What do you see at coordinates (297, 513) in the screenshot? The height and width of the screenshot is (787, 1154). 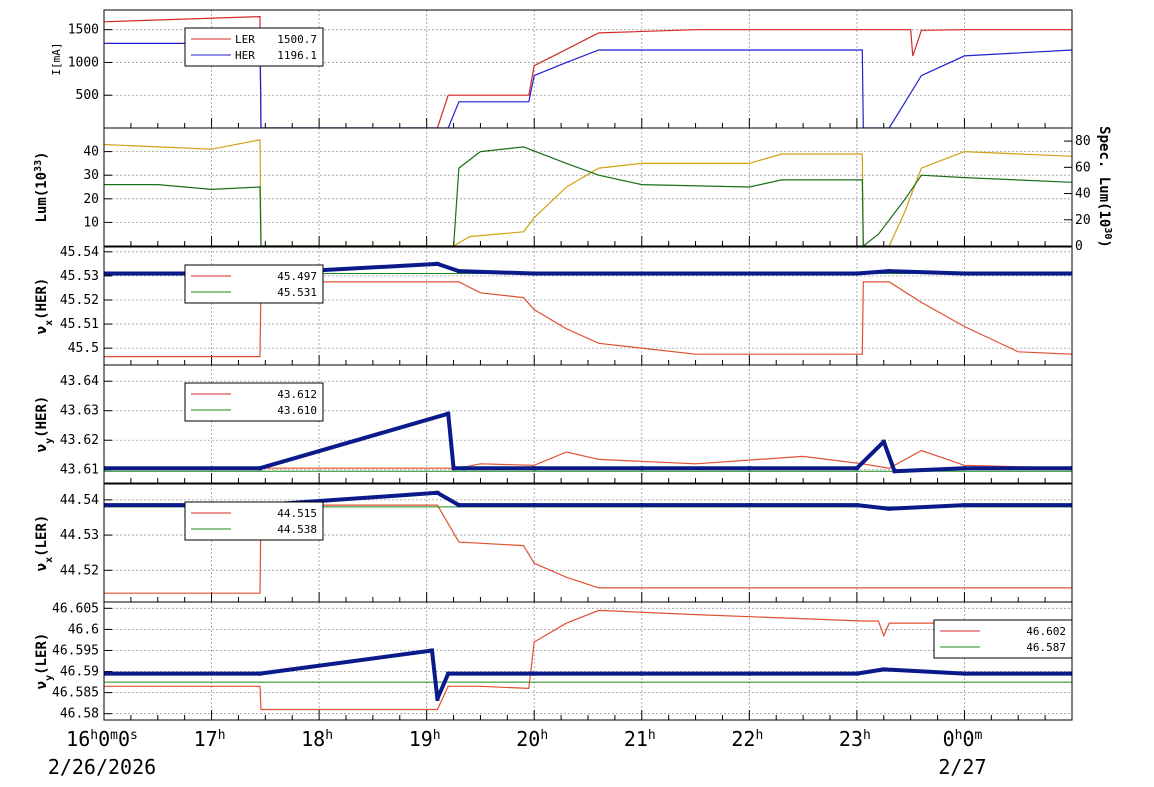 I see `legend-value: 44.515` at bounding box center [297, 513].